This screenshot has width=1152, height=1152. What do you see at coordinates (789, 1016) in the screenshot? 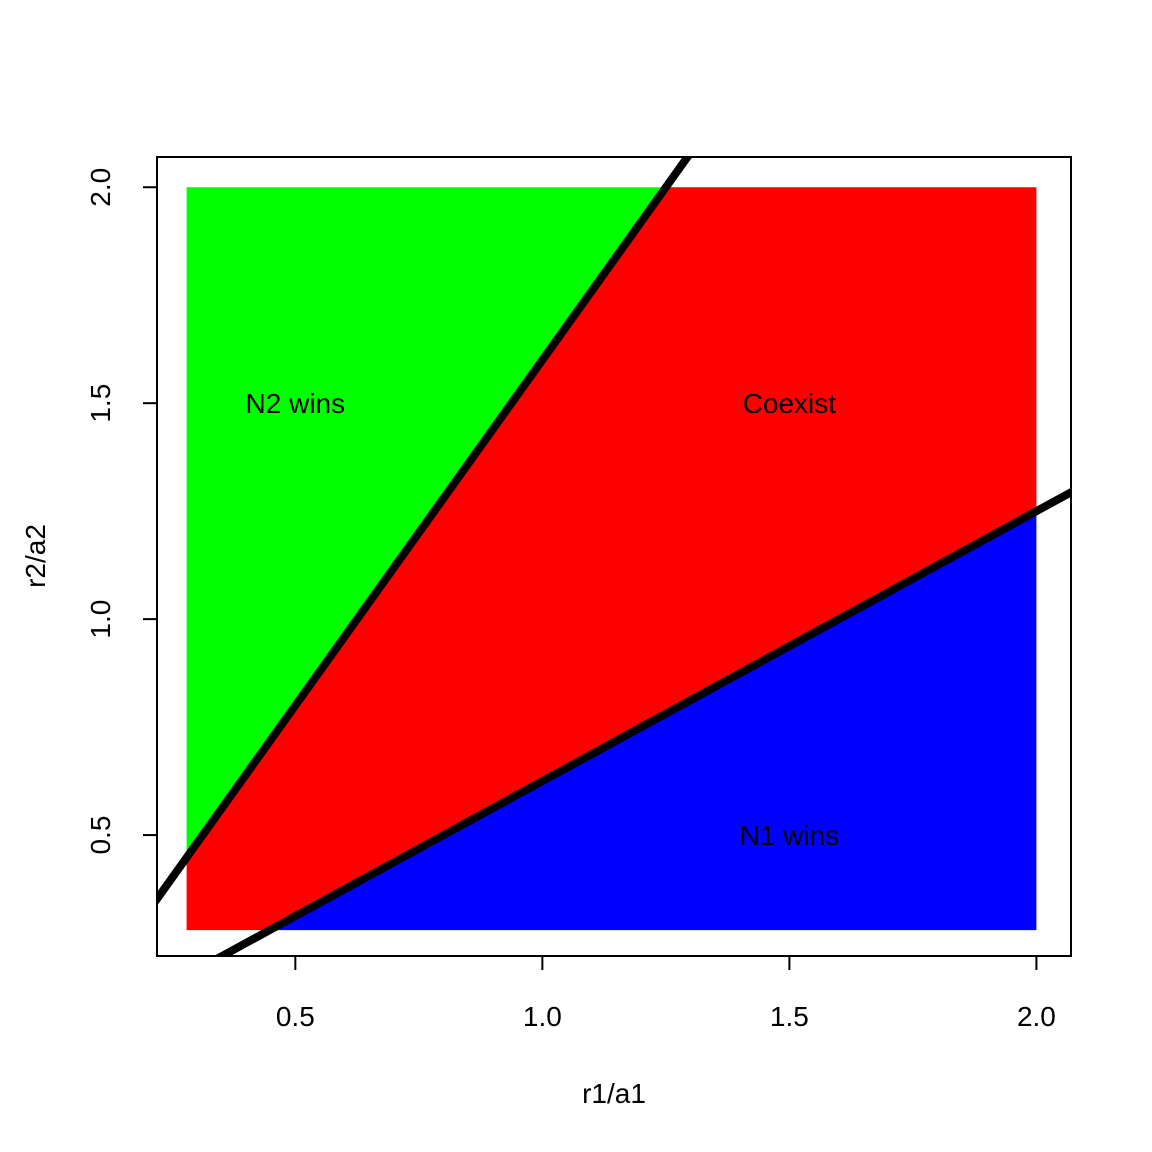
I see `x-tick-label: 1.5` at bounding box center [789, 1016].